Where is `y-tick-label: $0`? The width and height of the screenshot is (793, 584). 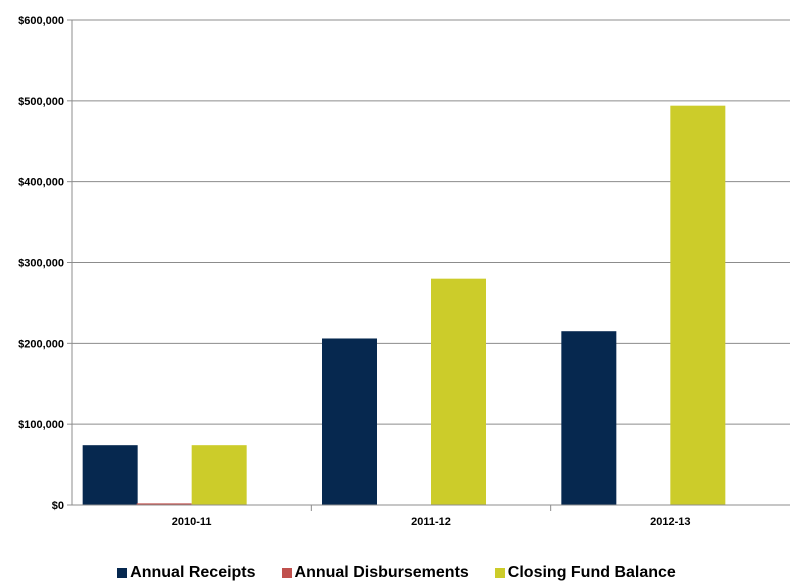 y-tick-label: $0 is located at coordinates (58, 506).